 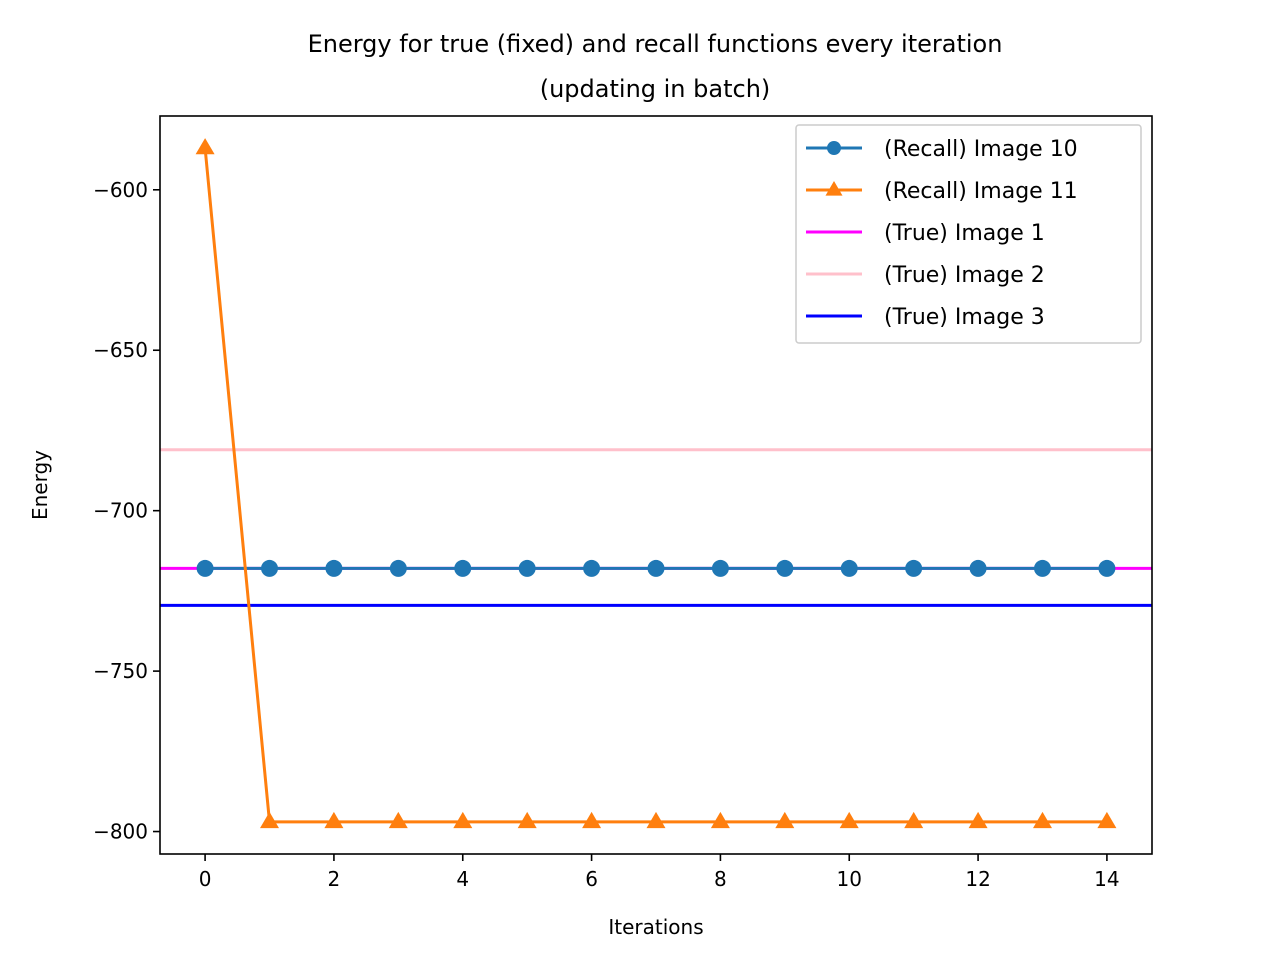 I want to click on legend-label-0: (Recall) Image 10, so click(x=981, y=149).